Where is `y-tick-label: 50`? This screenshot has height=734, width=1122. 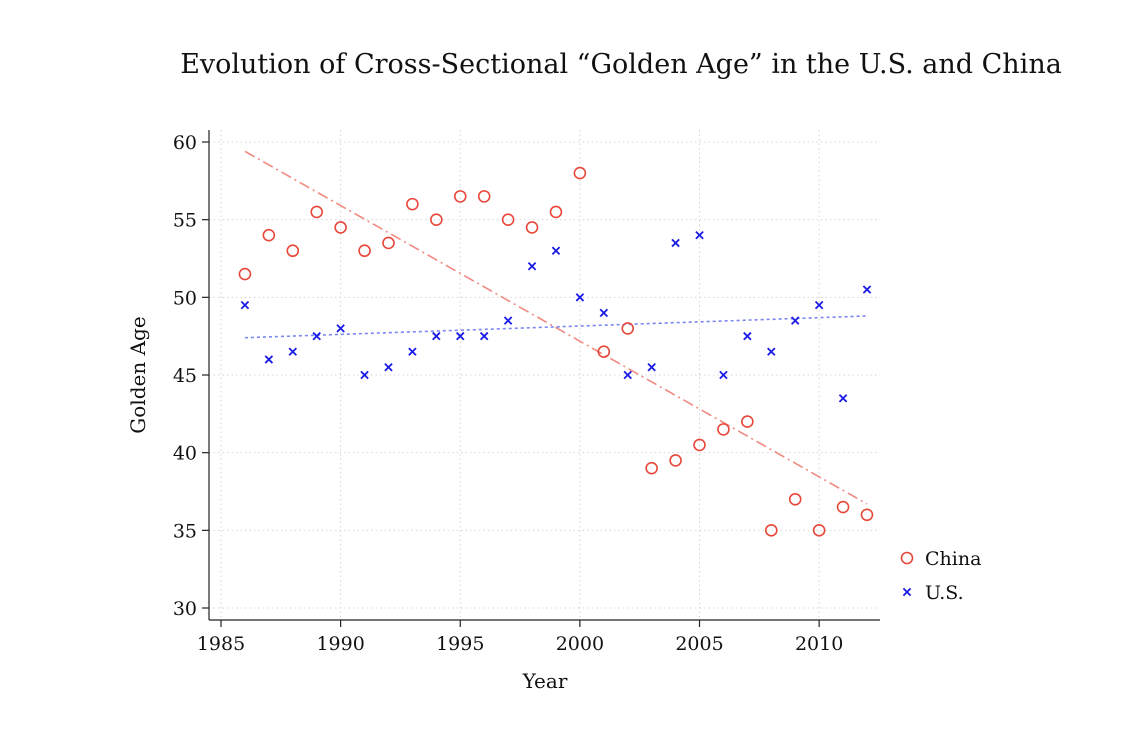
y-tick-label: 50 is located at coordinates (185, 298).